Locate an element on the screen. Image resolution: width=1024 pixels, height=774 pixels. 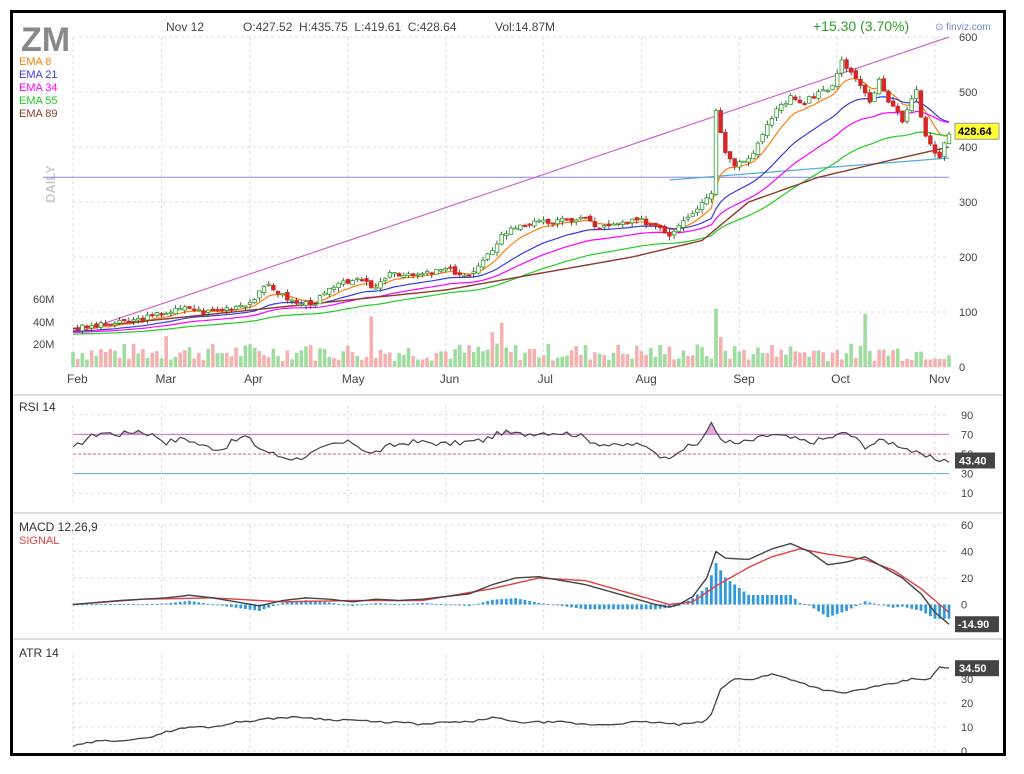
macd-value: -14.90 is located at coordinates (973, 625).